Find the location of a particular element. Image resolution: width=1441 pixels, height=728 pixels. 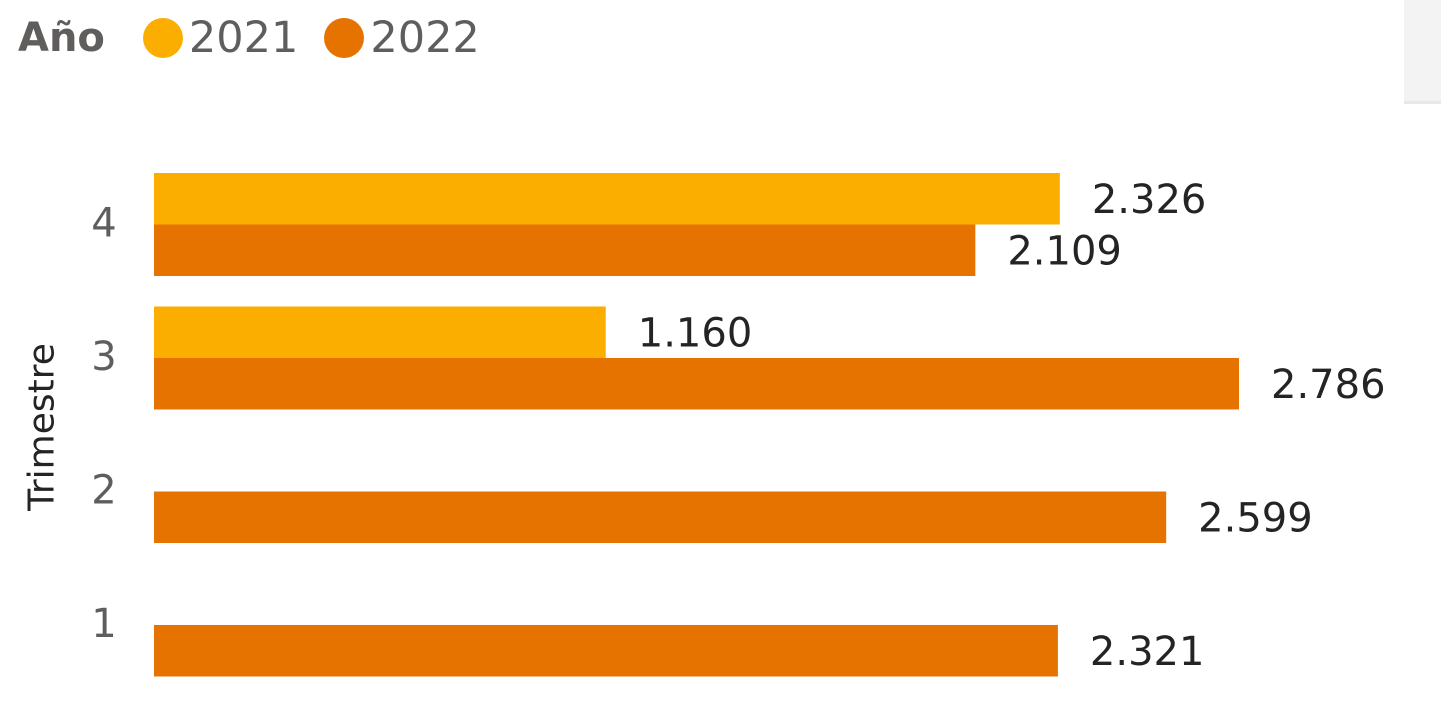

legend-marker-2021 is located at coordinates (162, 38).